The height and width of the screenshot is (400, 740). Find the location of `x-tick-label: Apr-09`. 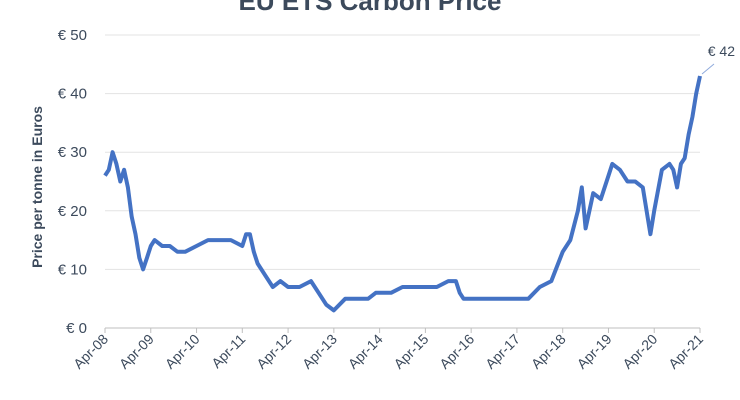

x-tick-label: Apr-09 is located at coordinates (136, 351).